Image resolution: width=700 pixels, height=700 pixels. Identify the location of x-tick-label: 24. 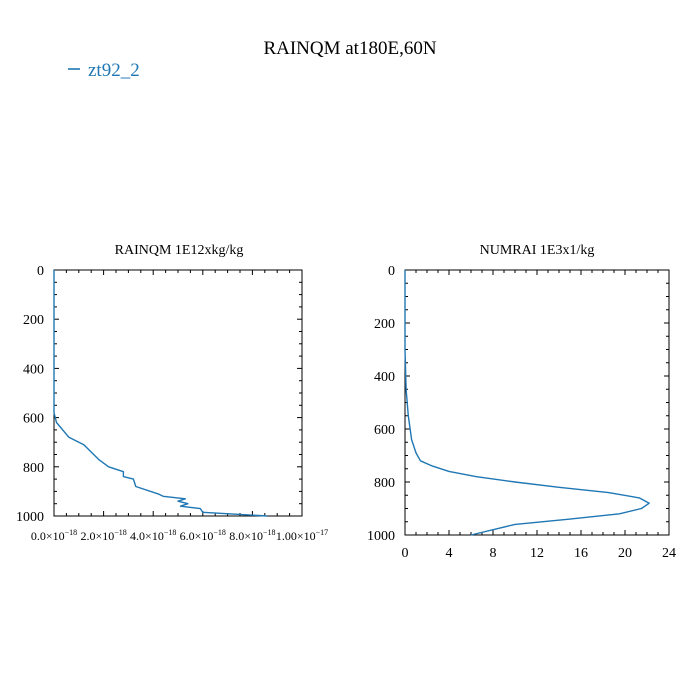
(669, 553).